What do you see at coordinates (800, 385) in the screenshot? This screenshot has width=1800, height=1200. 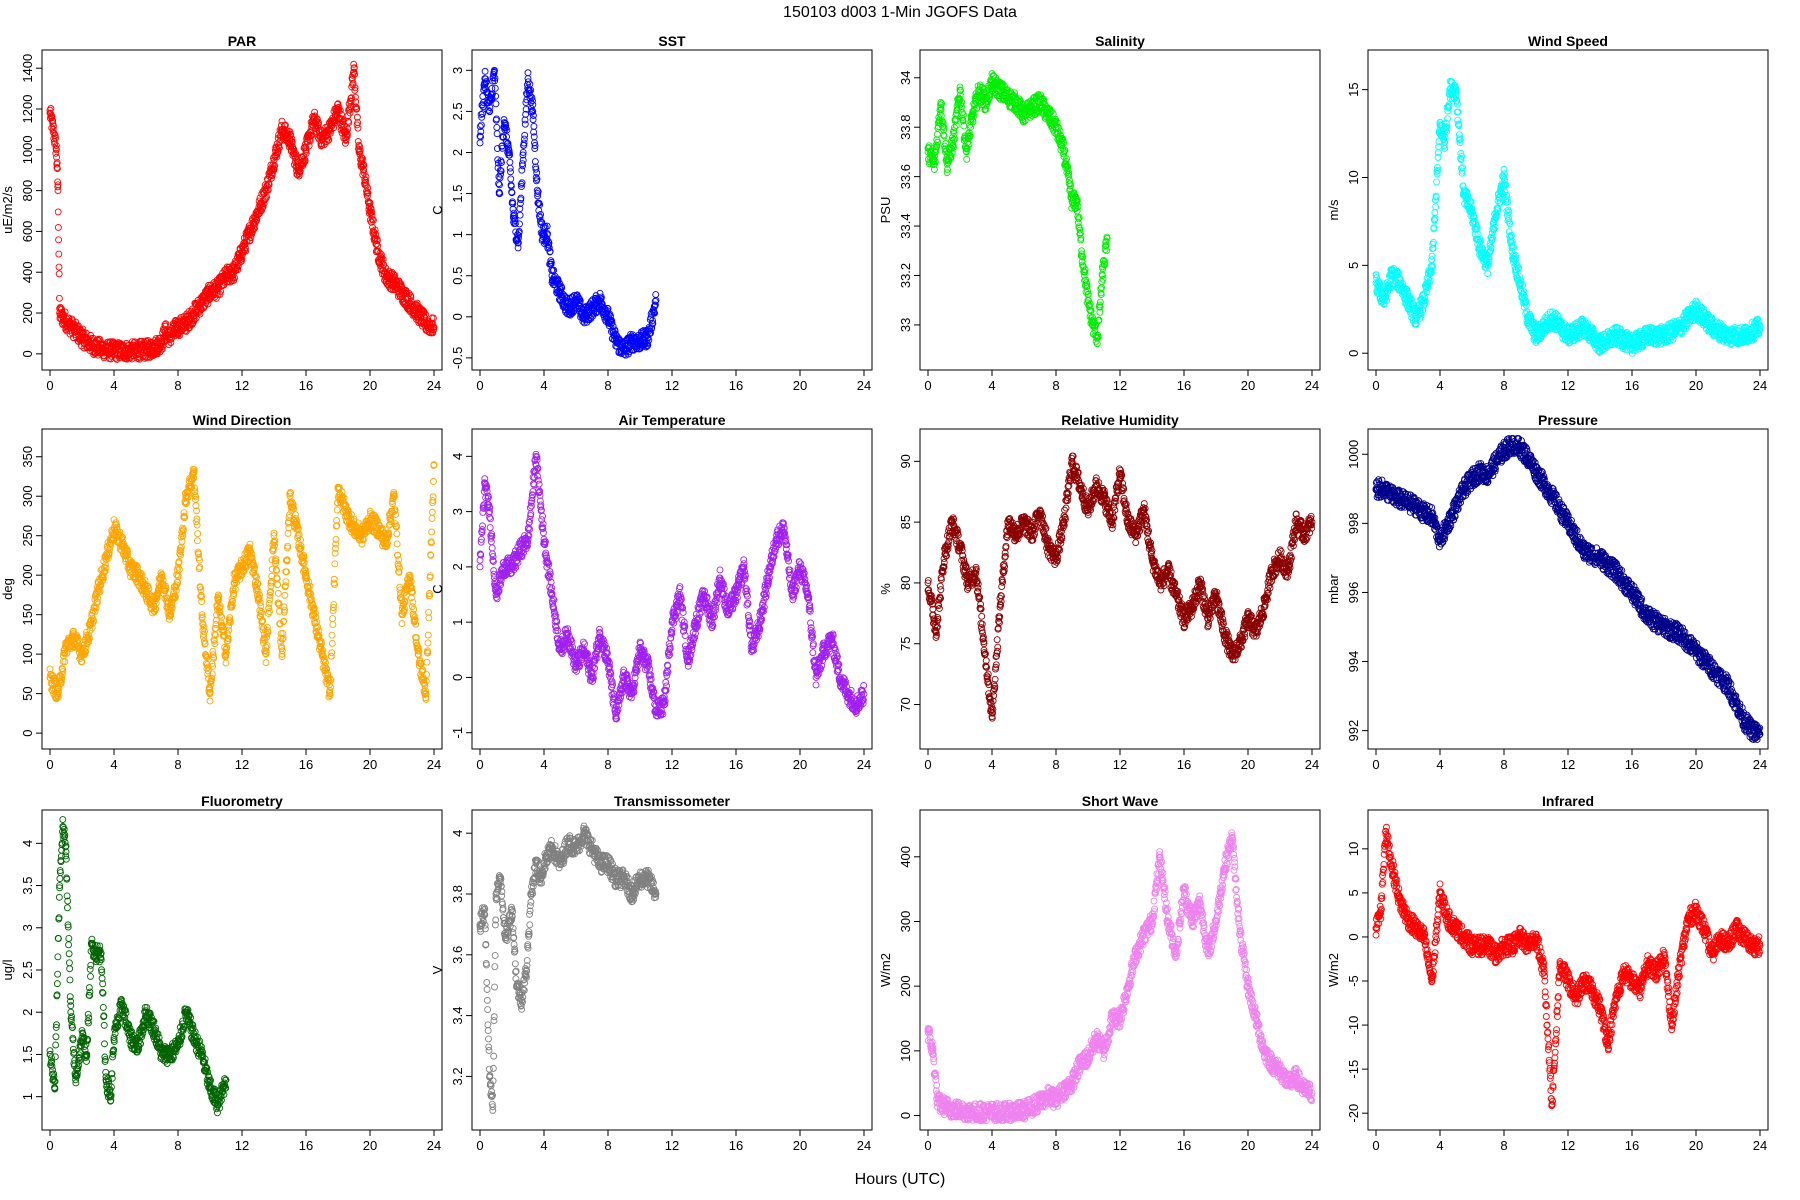 I see `x-tick-label: 20` at bounding box center [800, 385].